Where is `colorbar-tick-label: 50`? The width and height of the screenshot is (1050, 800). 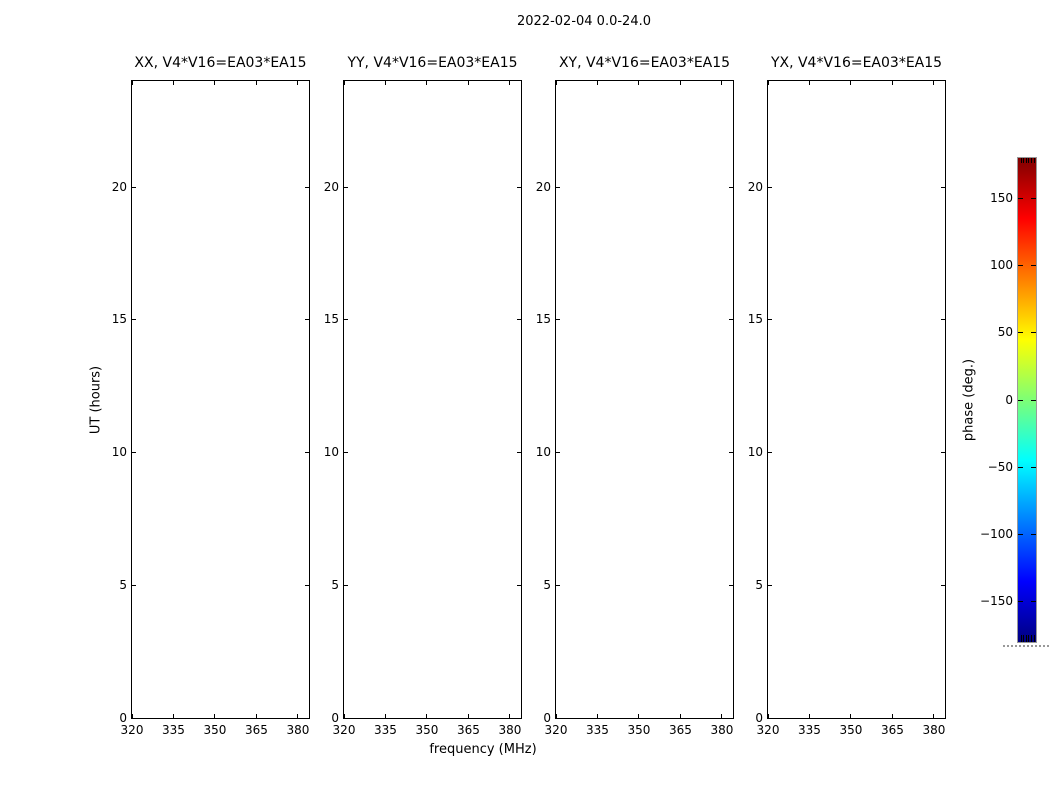 colorbar-tick-label: 50 is located at coordinates (1005, 332).